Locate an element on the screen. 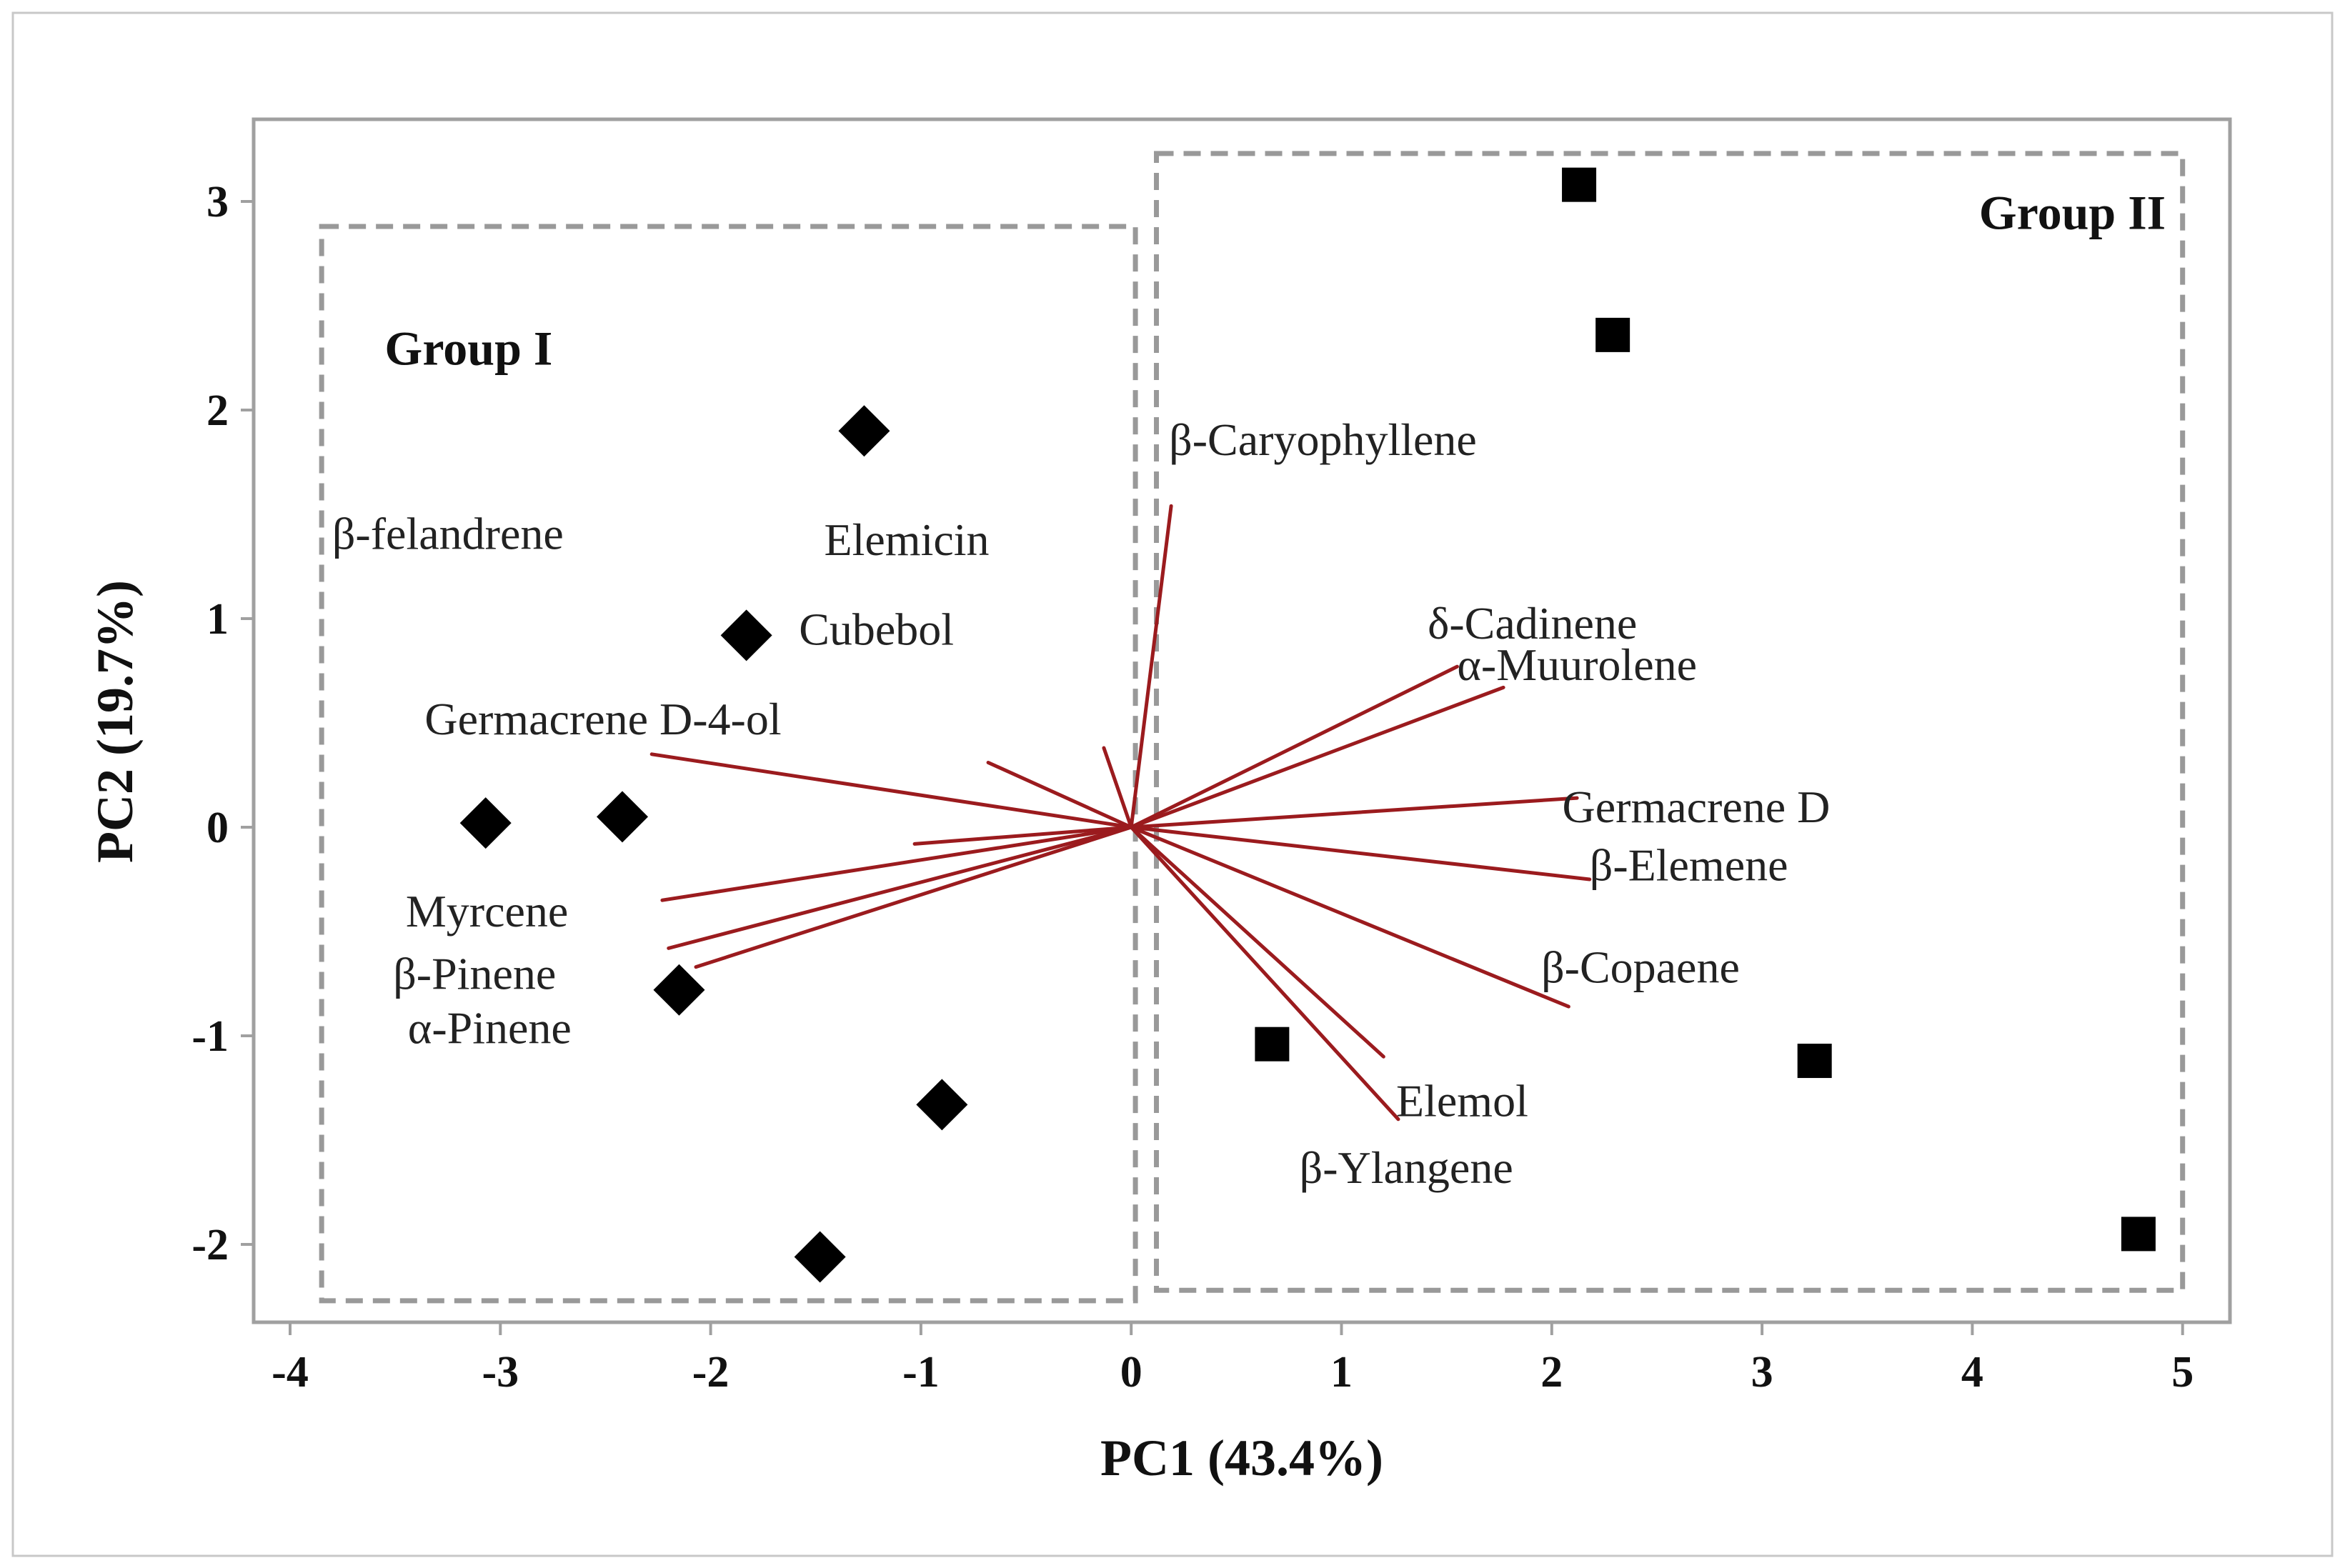 The width and height of the screenshot is (2345, 1568). y-tick-label: 0 is located at coordinates (217, 828).